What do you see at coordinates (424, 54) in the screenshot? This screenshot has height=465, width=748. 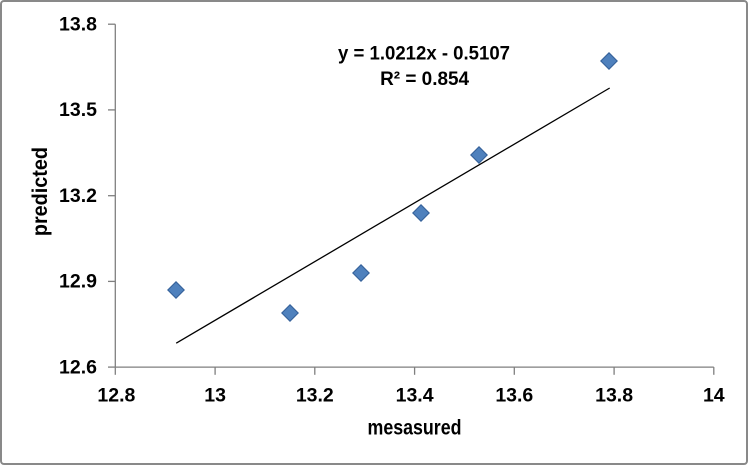 I see `svg-text: y = 1.0212x - 0.5107` at bounding box center [424, 54].